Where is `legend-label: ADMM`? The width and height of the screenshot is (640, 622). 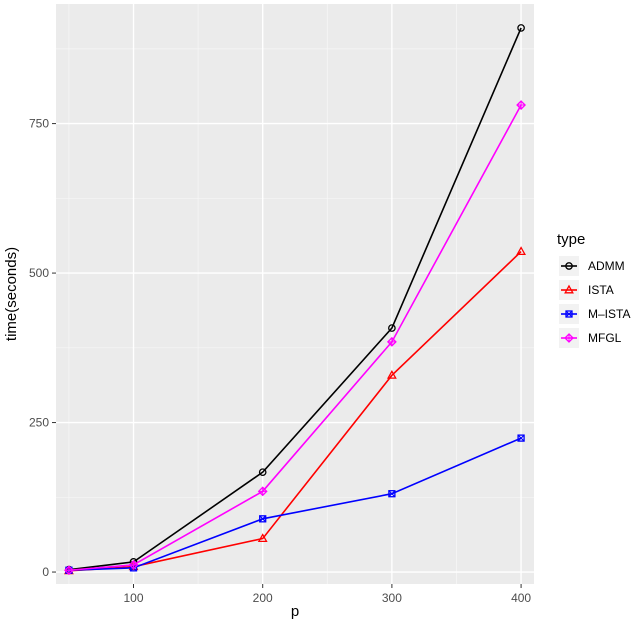
legend-label: ADMM is located at coordinates (606, 266).